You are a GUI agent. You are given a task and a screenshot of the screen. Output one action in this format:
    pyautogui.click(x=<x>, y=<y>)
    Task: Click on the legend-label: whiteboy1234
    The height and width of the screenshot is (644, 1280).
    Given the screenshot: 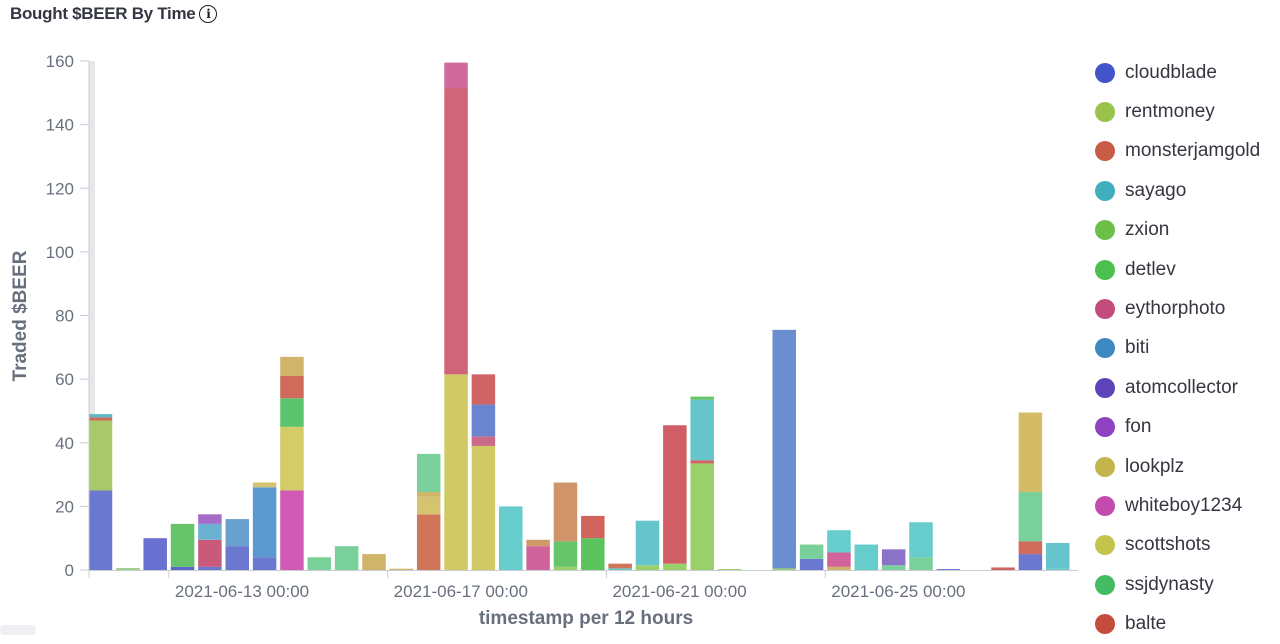 What is the action you would take?
    pyautogui.click(x=1184, y=505)
    